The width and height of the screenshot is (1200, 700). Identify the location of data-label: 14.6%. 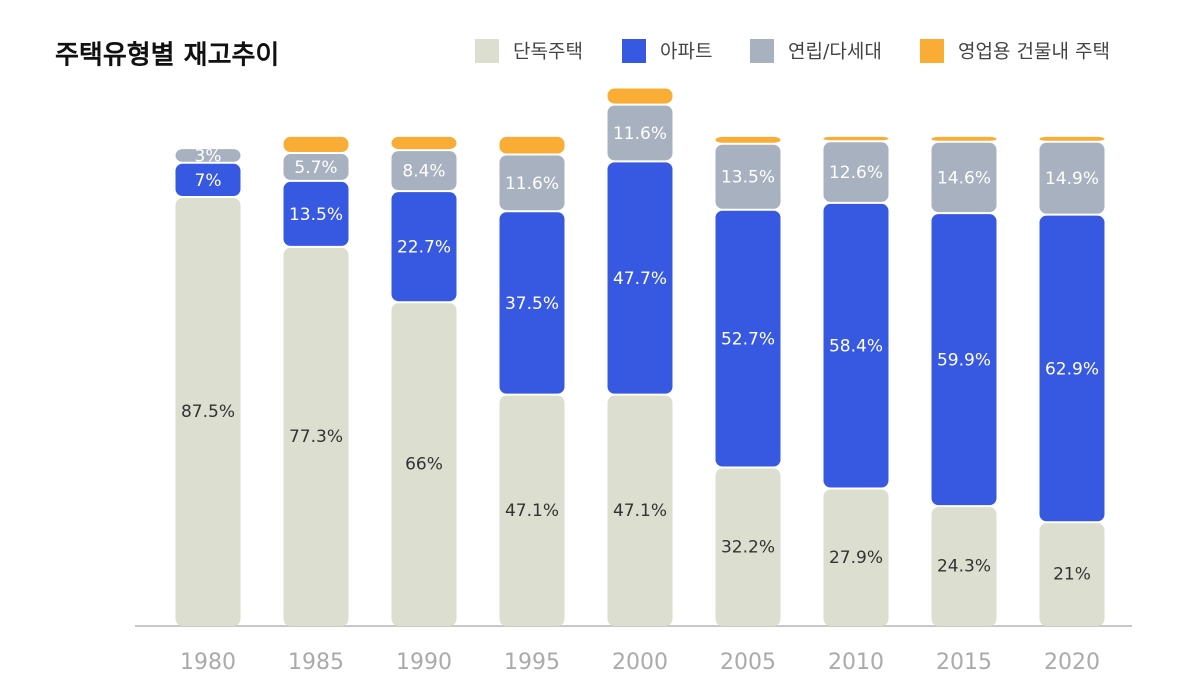
(964, 178).